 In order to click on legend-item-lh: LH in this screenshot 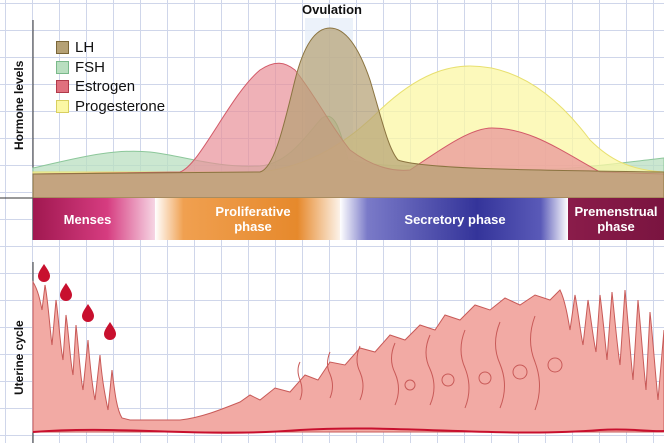, I will do `click(110, 48)`.